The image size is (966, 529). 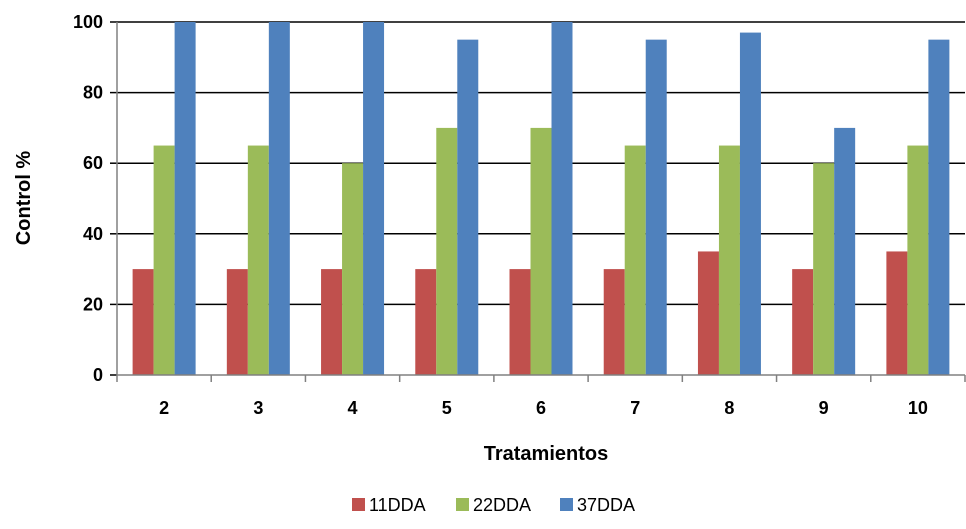 I want to click on y-tick-label: 0, so click(x=98, y=375).